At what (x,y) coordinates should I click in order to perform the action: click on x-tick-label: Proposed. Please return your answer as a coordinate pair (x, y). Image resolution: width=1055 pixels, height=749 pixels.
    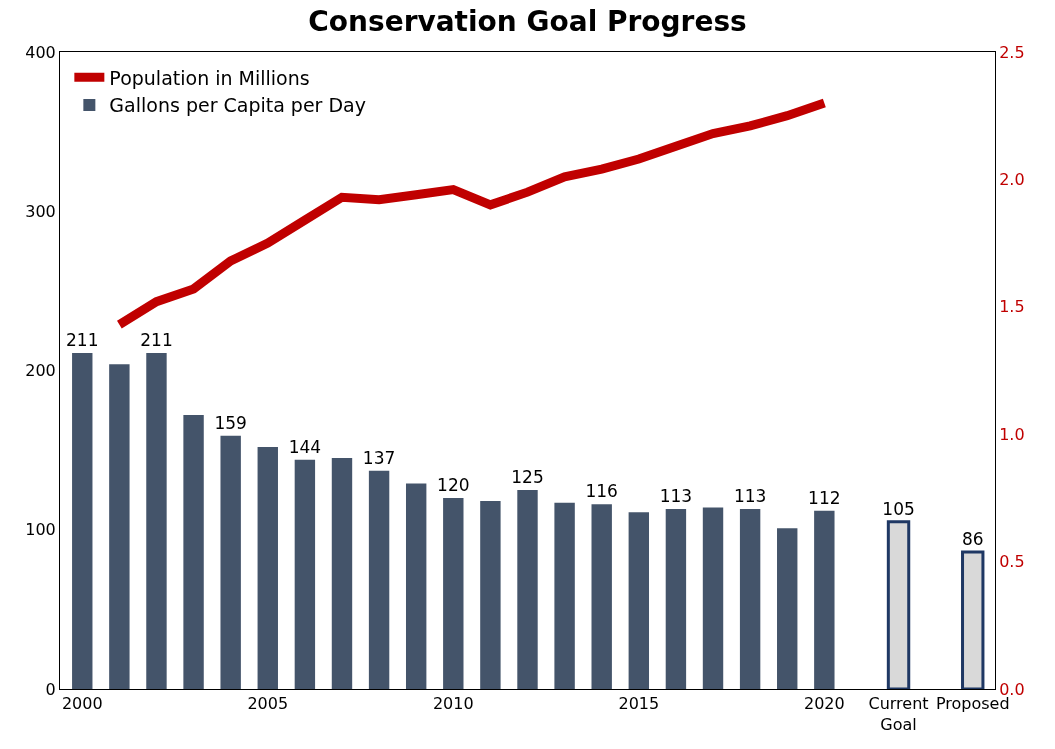
    Looking at the image, I should click on (972, 704).